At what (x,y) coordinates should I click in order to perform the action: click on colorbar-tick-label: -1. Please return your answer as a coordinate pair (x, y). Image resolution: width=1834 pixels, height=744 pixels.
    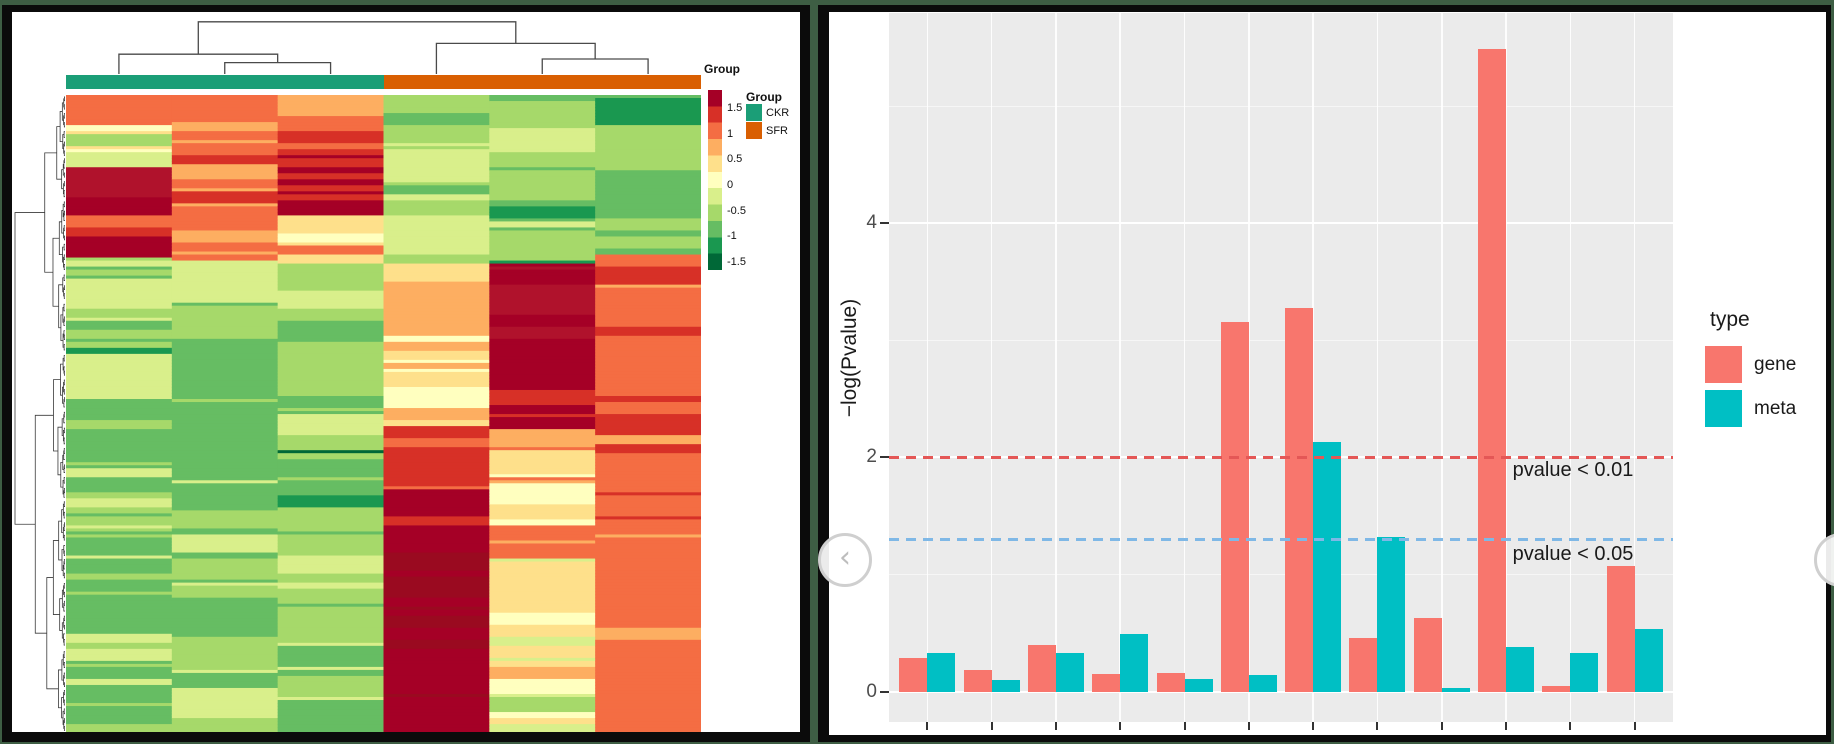
    Looking at the image, I should click on (732, 236).